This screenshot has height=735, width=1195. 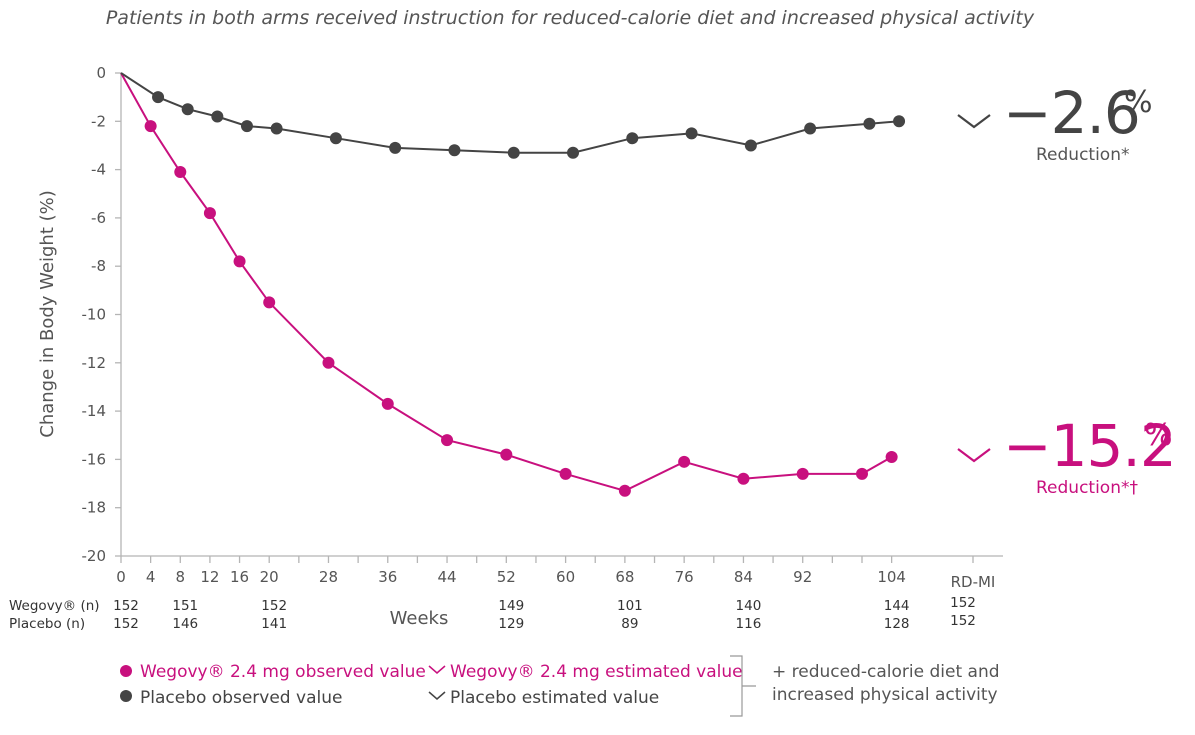 What do you see at coordinates (387, 577) in the screenshot?
I see `x-tick-label: 36` at bounding box center [387, 577].